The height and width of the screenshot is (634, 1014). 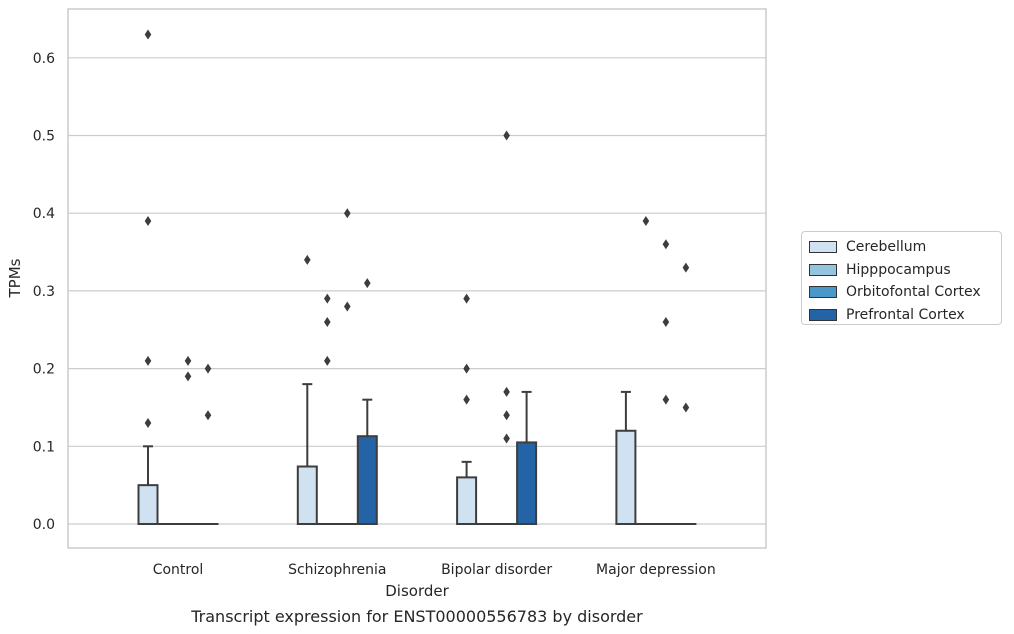 What do you see at coordinates (44, 137) in the screenshot?
I see `y-tick-label: 0.5` at bounding box center [44, 137].